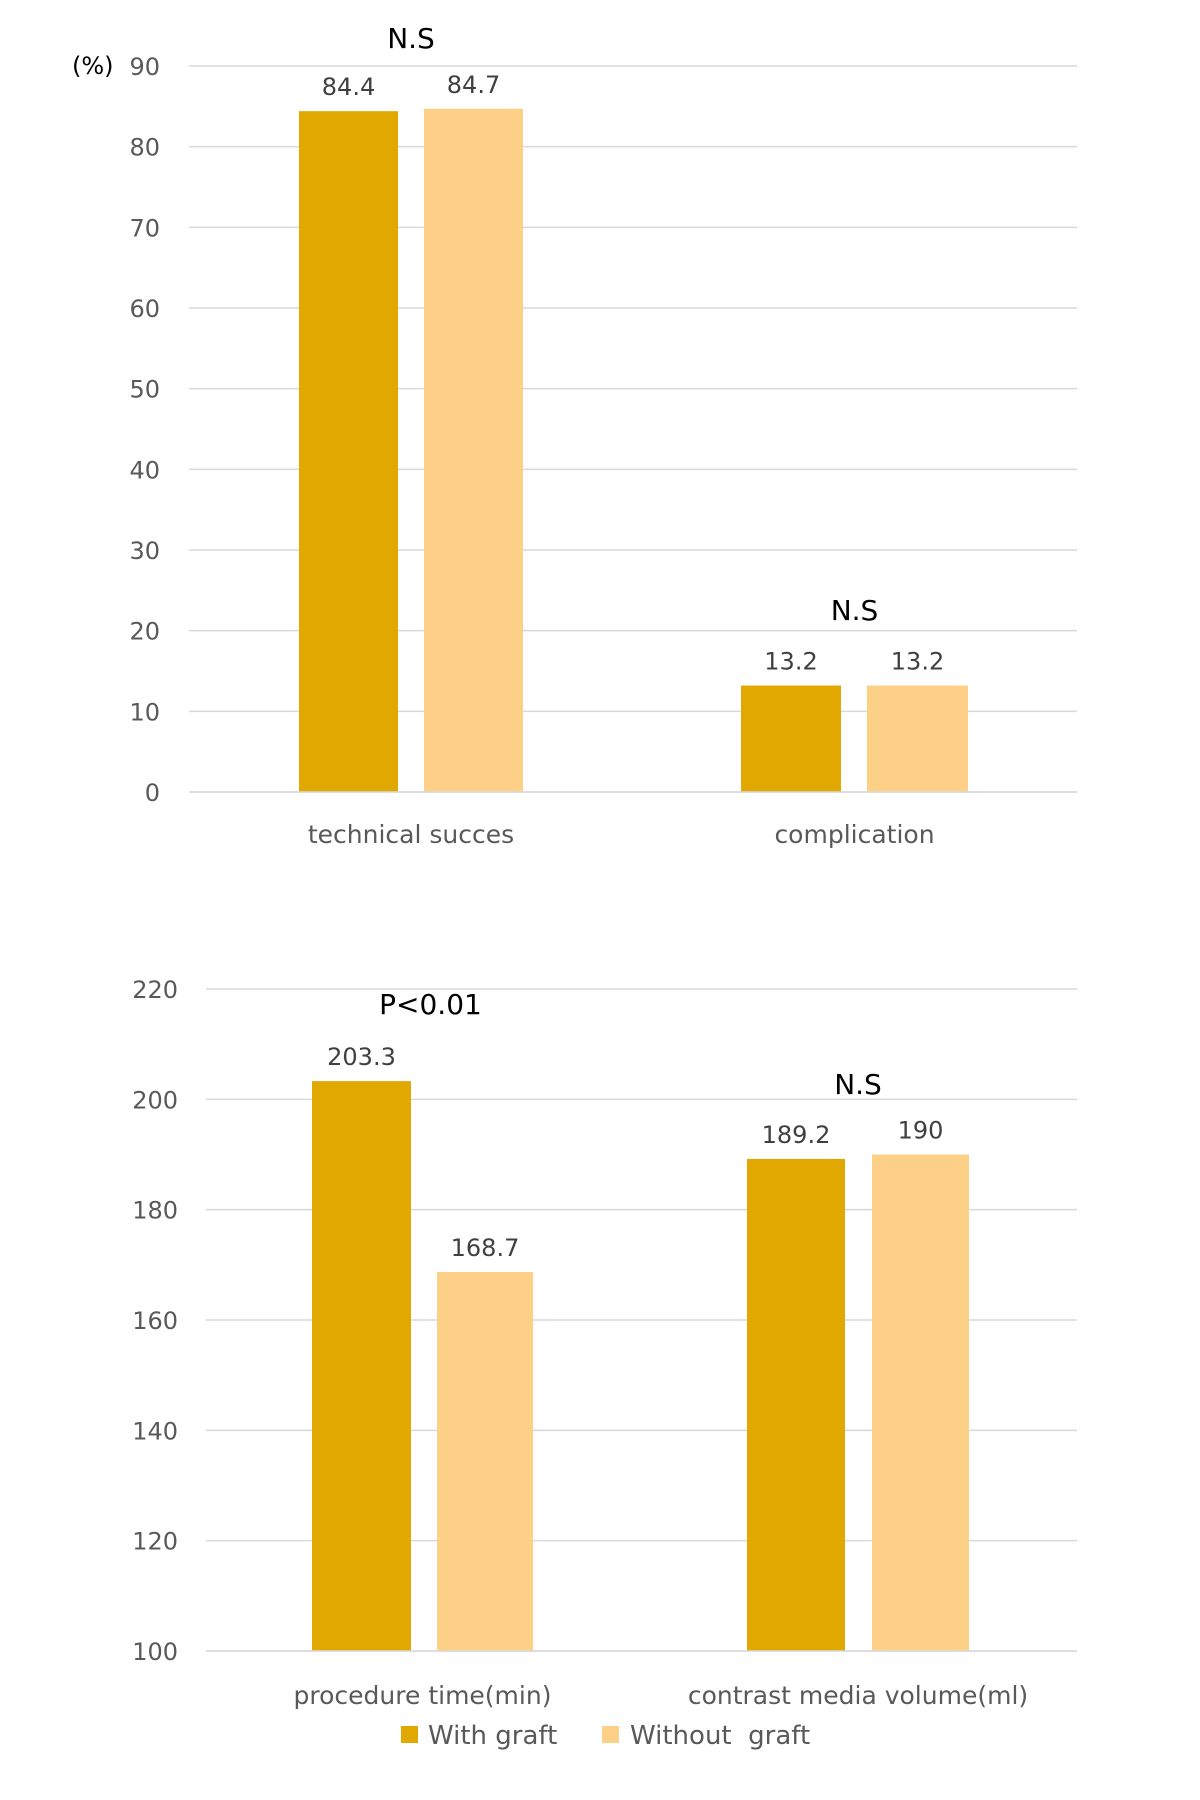  I want to click on category-label: contrast media volume(ml), so click(858, 1695).